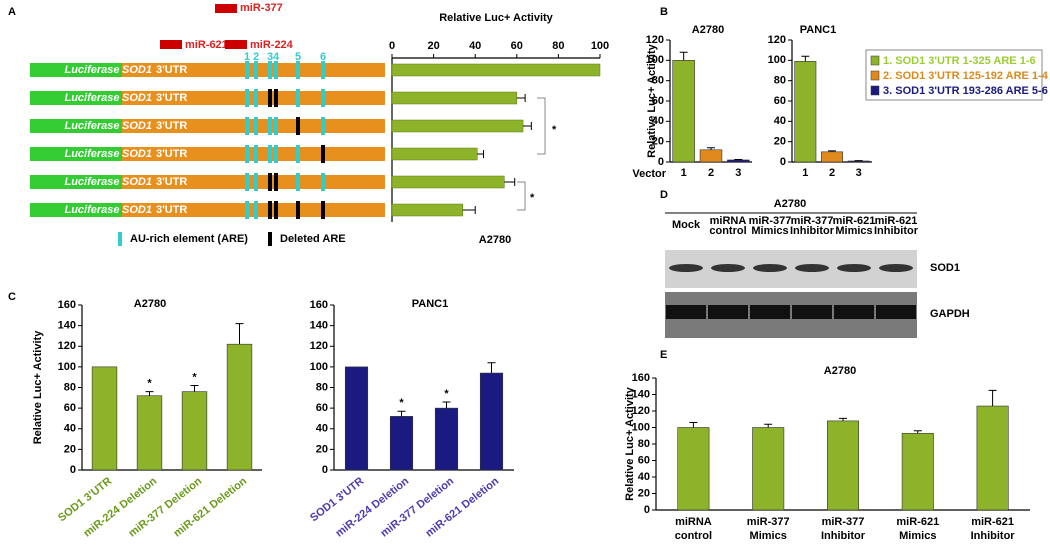 The image size is (1050, 559). What do you see at coordinates (959, 61) in the screenshot?
I see `legend-label: 1. SOD1 3'UTR 1-325 ARE 1-6` at bounding box center [959, 61].